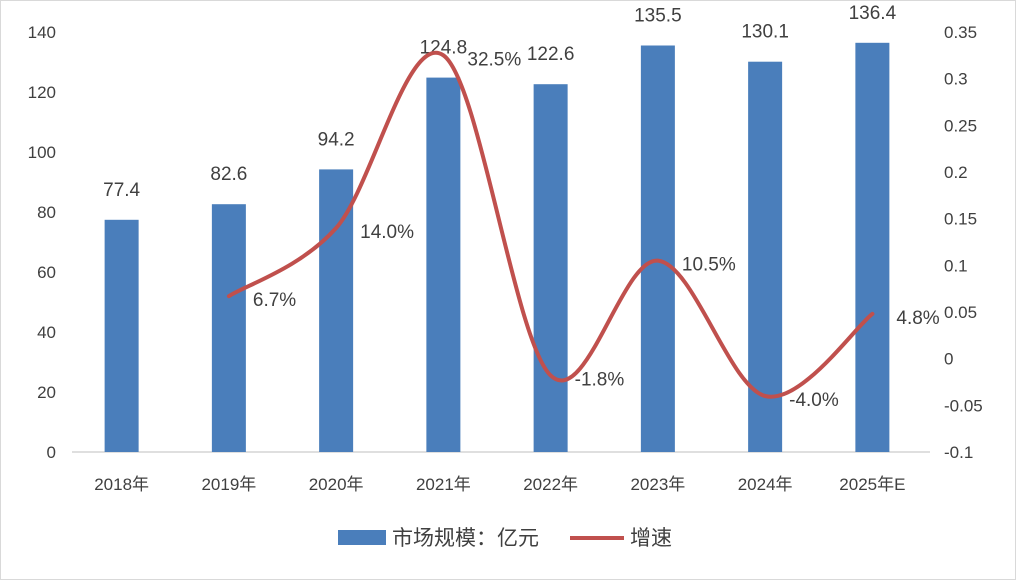  What do you see at coordinates (948, 359) in the screenshot?
I see `y-right-tick-label: 0` at bounding box center [948, 359].